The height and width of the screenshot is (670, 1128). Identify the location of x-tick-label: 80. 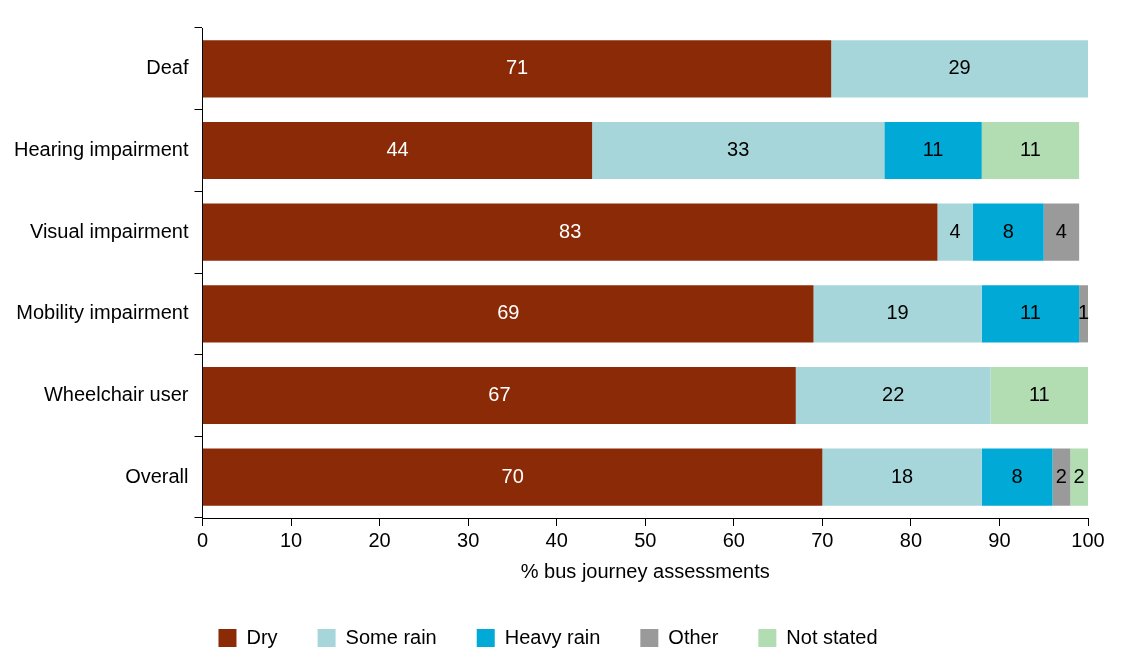
(911, 539).